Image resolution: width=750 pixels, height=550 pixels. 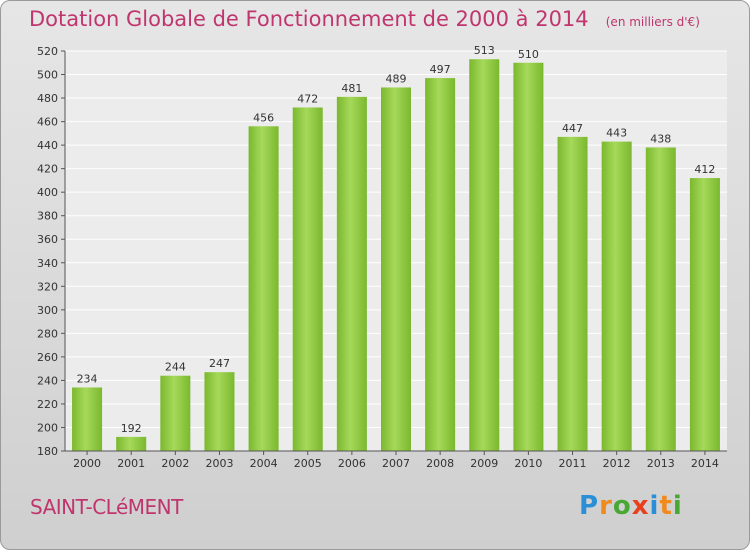 I want to click on logo-letter: P, so click(x=589, y=506).